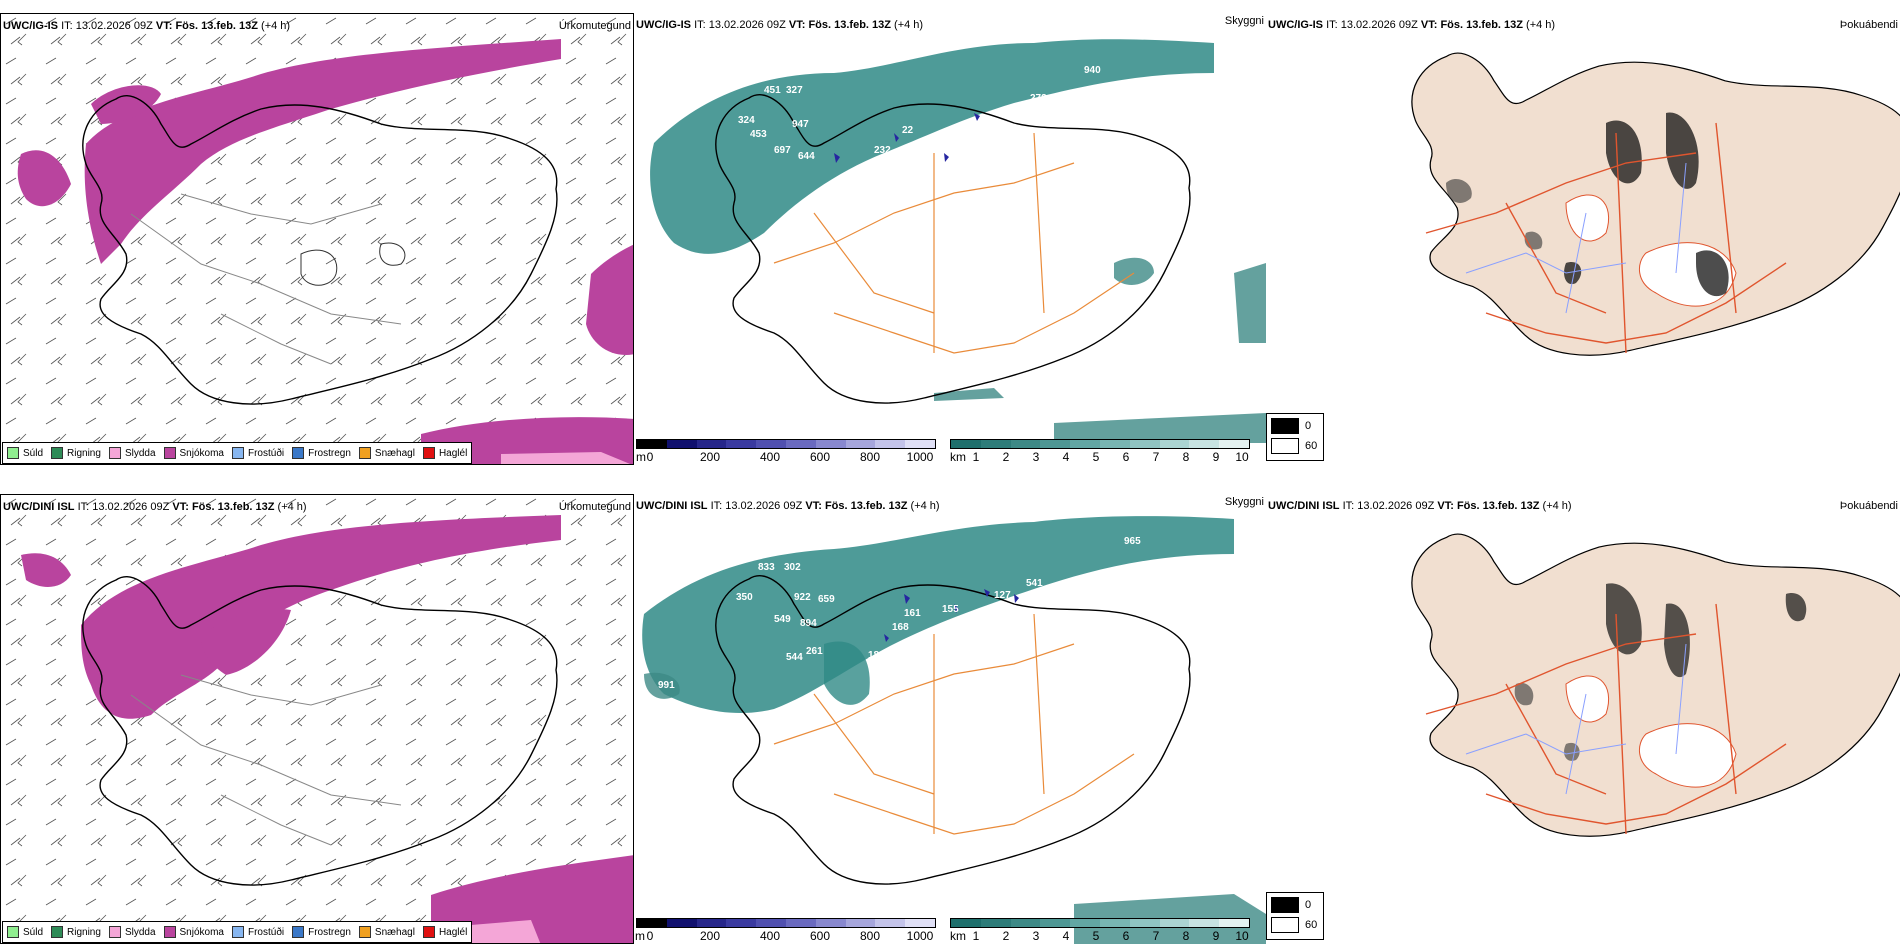  I want to click on vis-label: 105, so click(906, 158).